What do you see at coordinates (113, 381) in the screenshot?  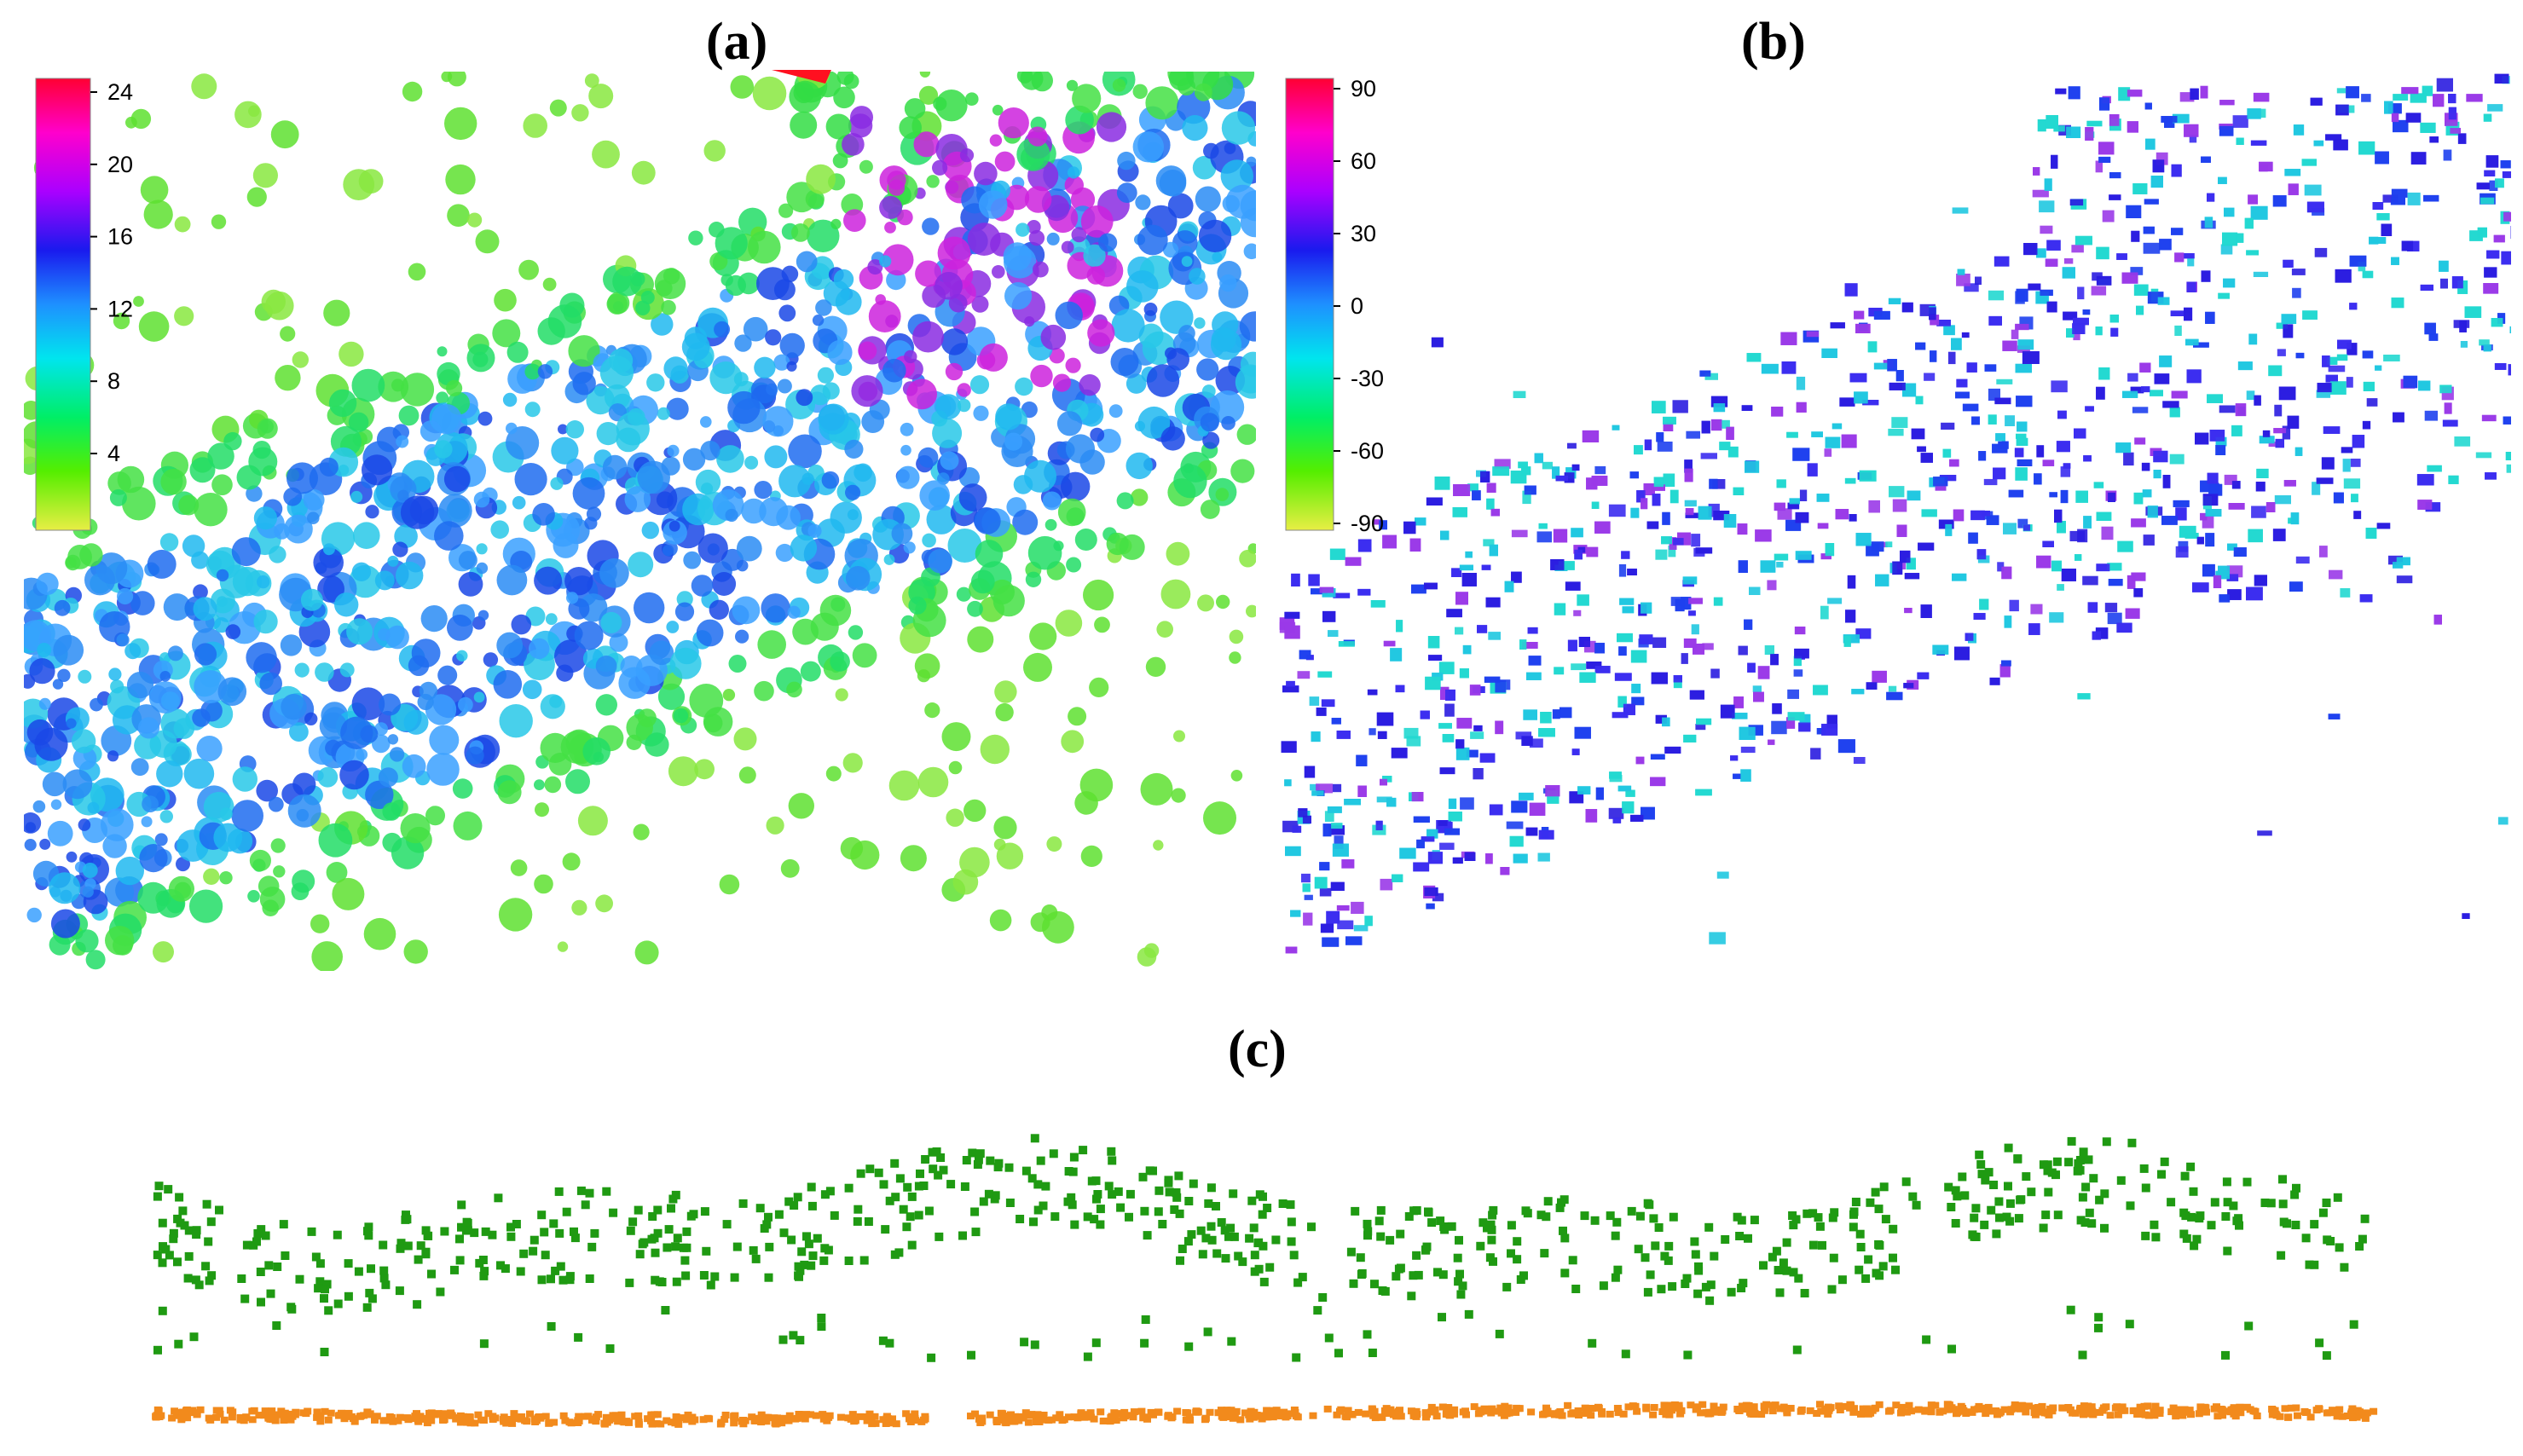 I see `colorbar-a-tick-label: 8` at bounding box center [113, 381].